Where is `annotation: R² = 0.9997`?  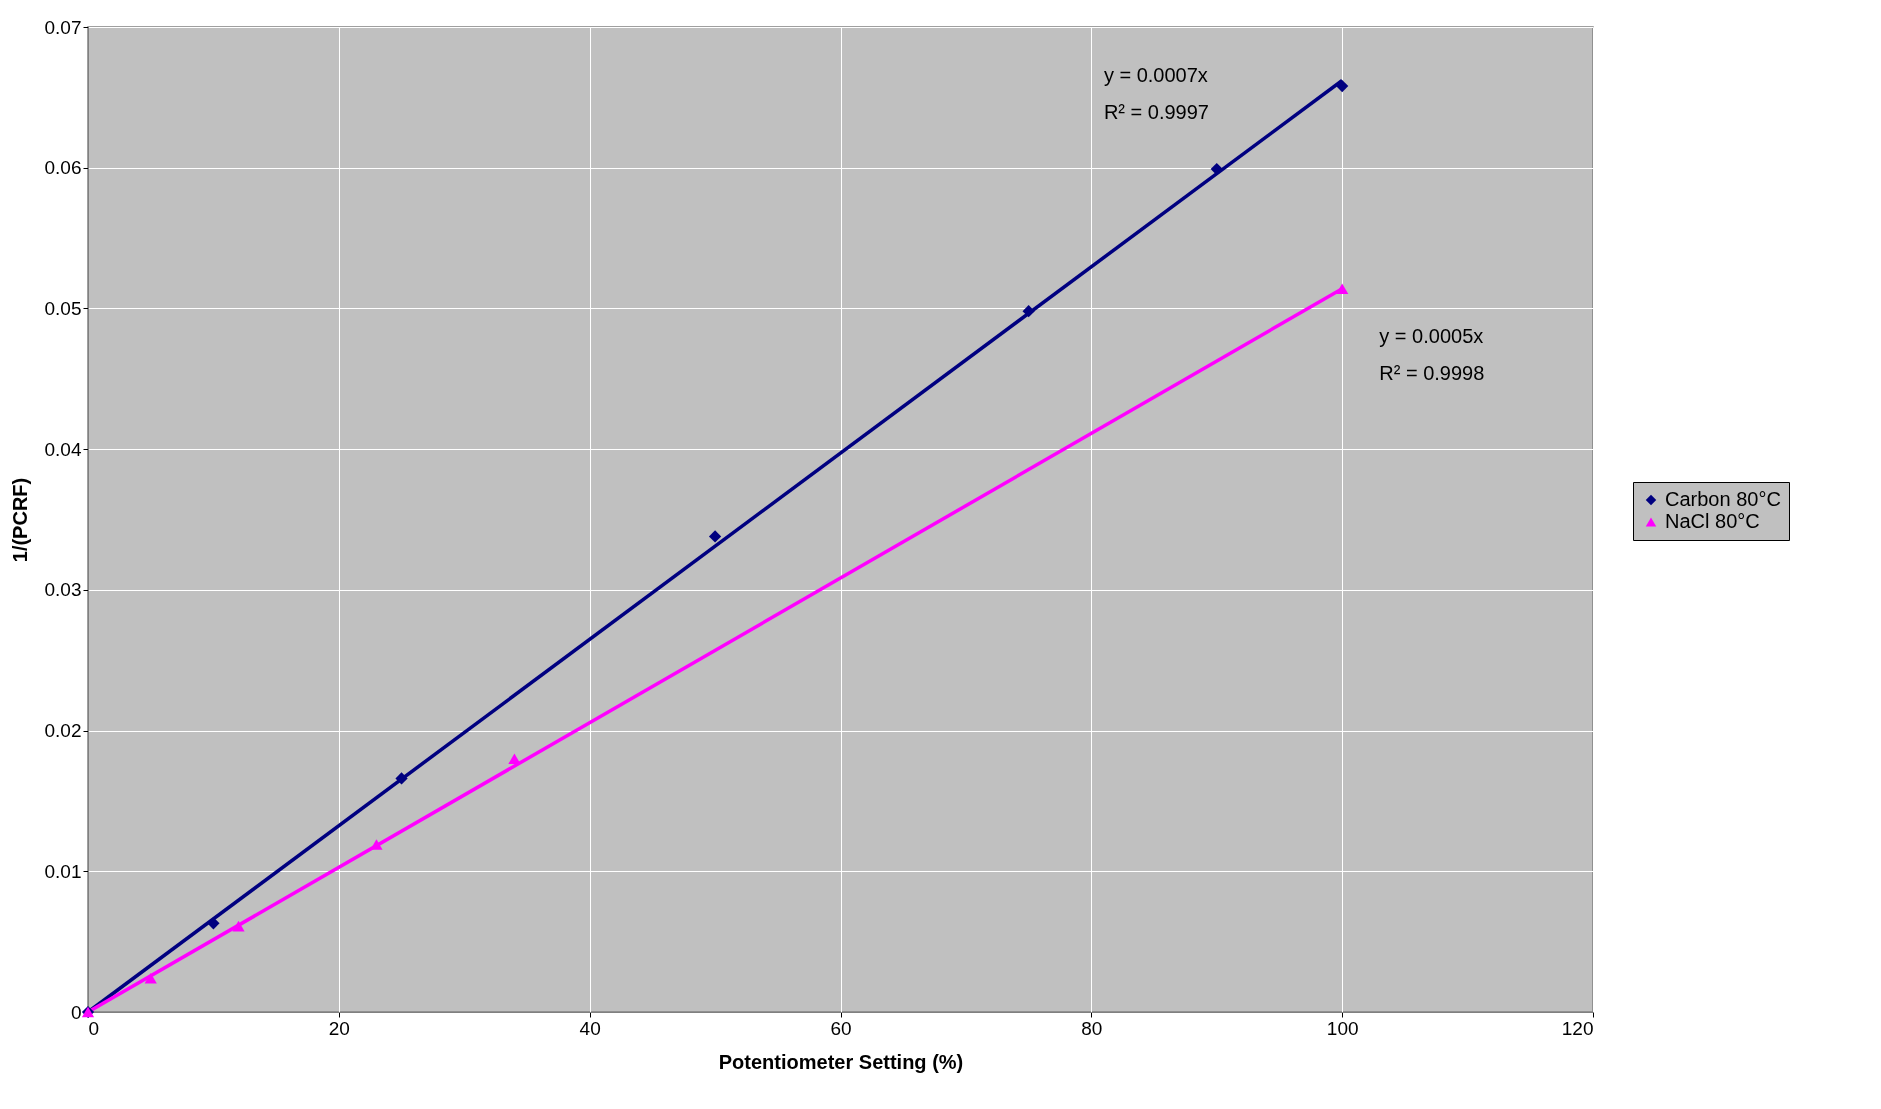
annotation: R² = 0.9997 is located at coordinates (1156, 111).